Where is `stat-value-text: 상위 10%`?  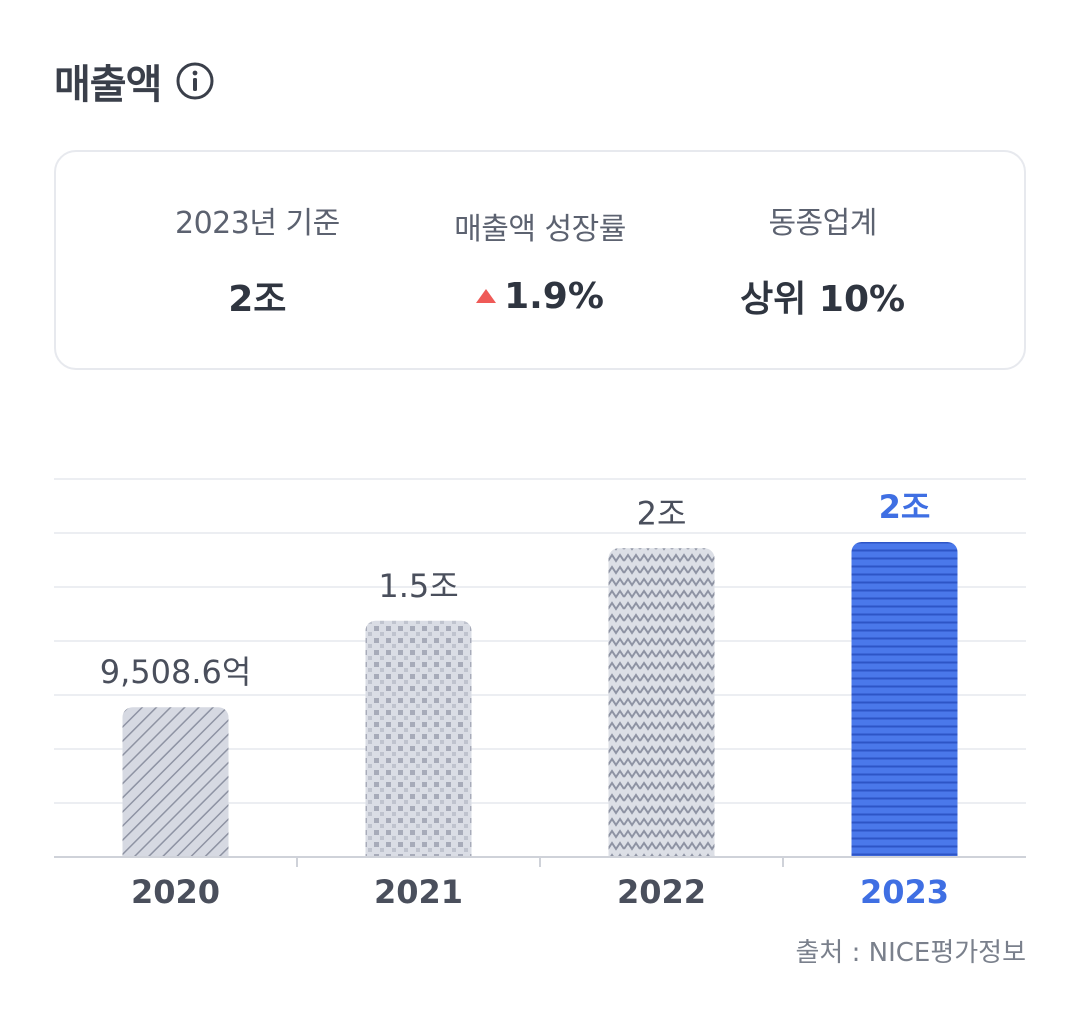 stat-value-text: 상위 10% is located at coordinates (823, 299).